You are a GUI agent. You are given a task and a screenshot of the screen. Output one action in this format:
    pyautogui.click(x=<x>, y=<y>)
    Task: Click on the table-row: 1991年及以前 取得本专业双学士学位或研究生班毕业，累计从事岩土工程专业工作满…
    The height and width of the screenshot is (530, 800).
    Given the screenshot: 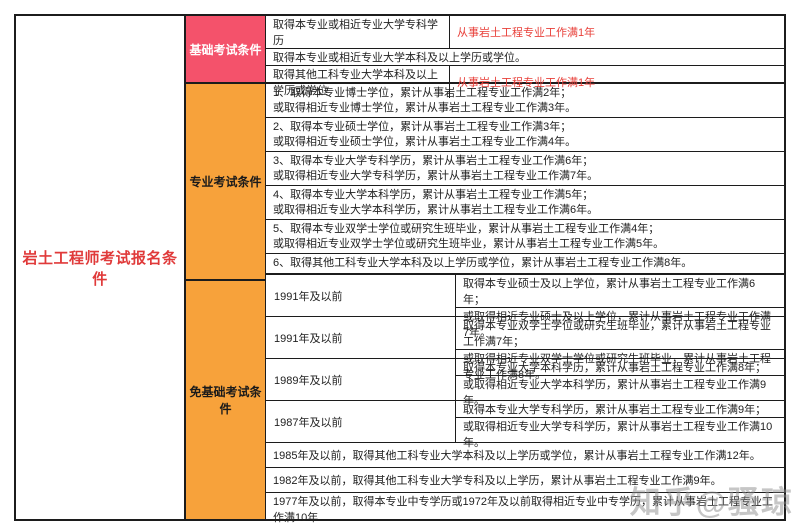 What is the action you would take?
    pyautogui.click(x=525, y=349)
    